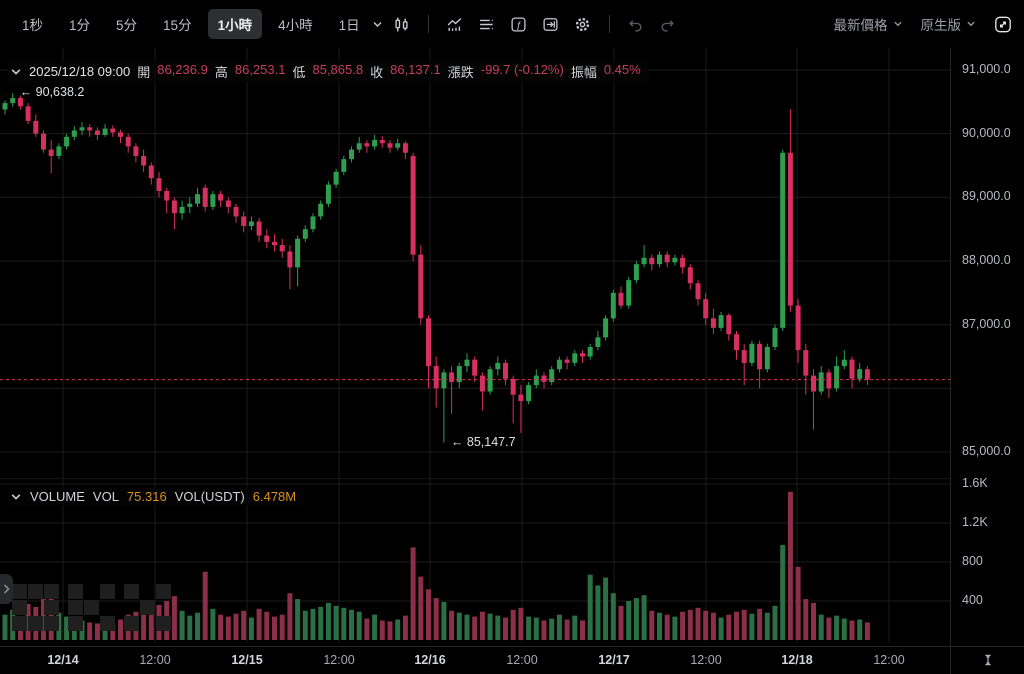 This screenshot has height=674, width=1024. Describe the element at coordinates (986, 323) in the screenshot. I see `price-tick-label: 87,000.0` at that location.